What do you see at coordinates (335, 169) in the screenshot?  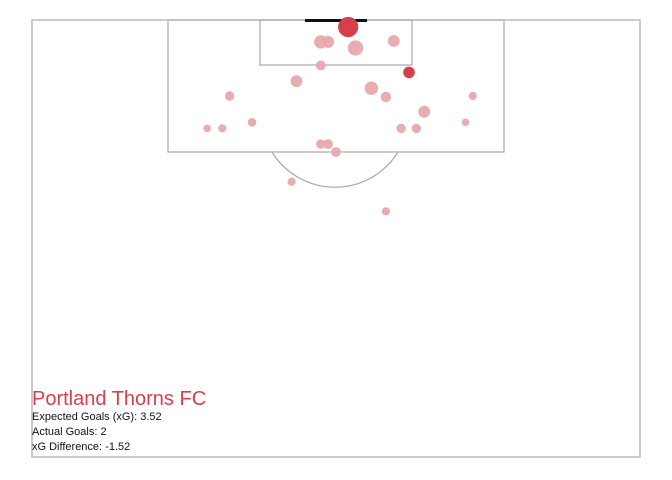 I see `penalty-arc` at bounding box center [335, 169].